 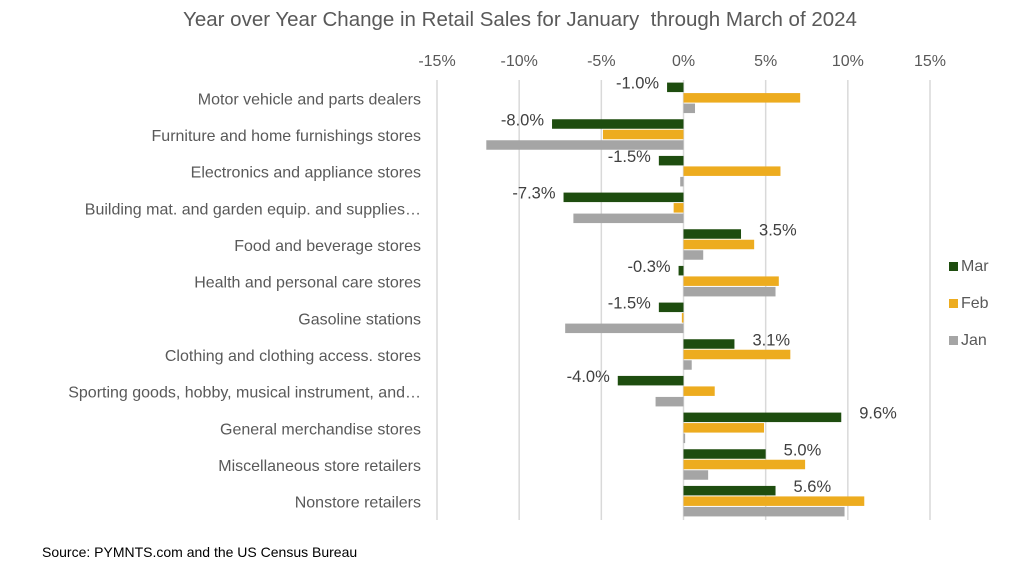 I want to click on category-label: Electronics and appliance stores, so click(x=306, y=173).